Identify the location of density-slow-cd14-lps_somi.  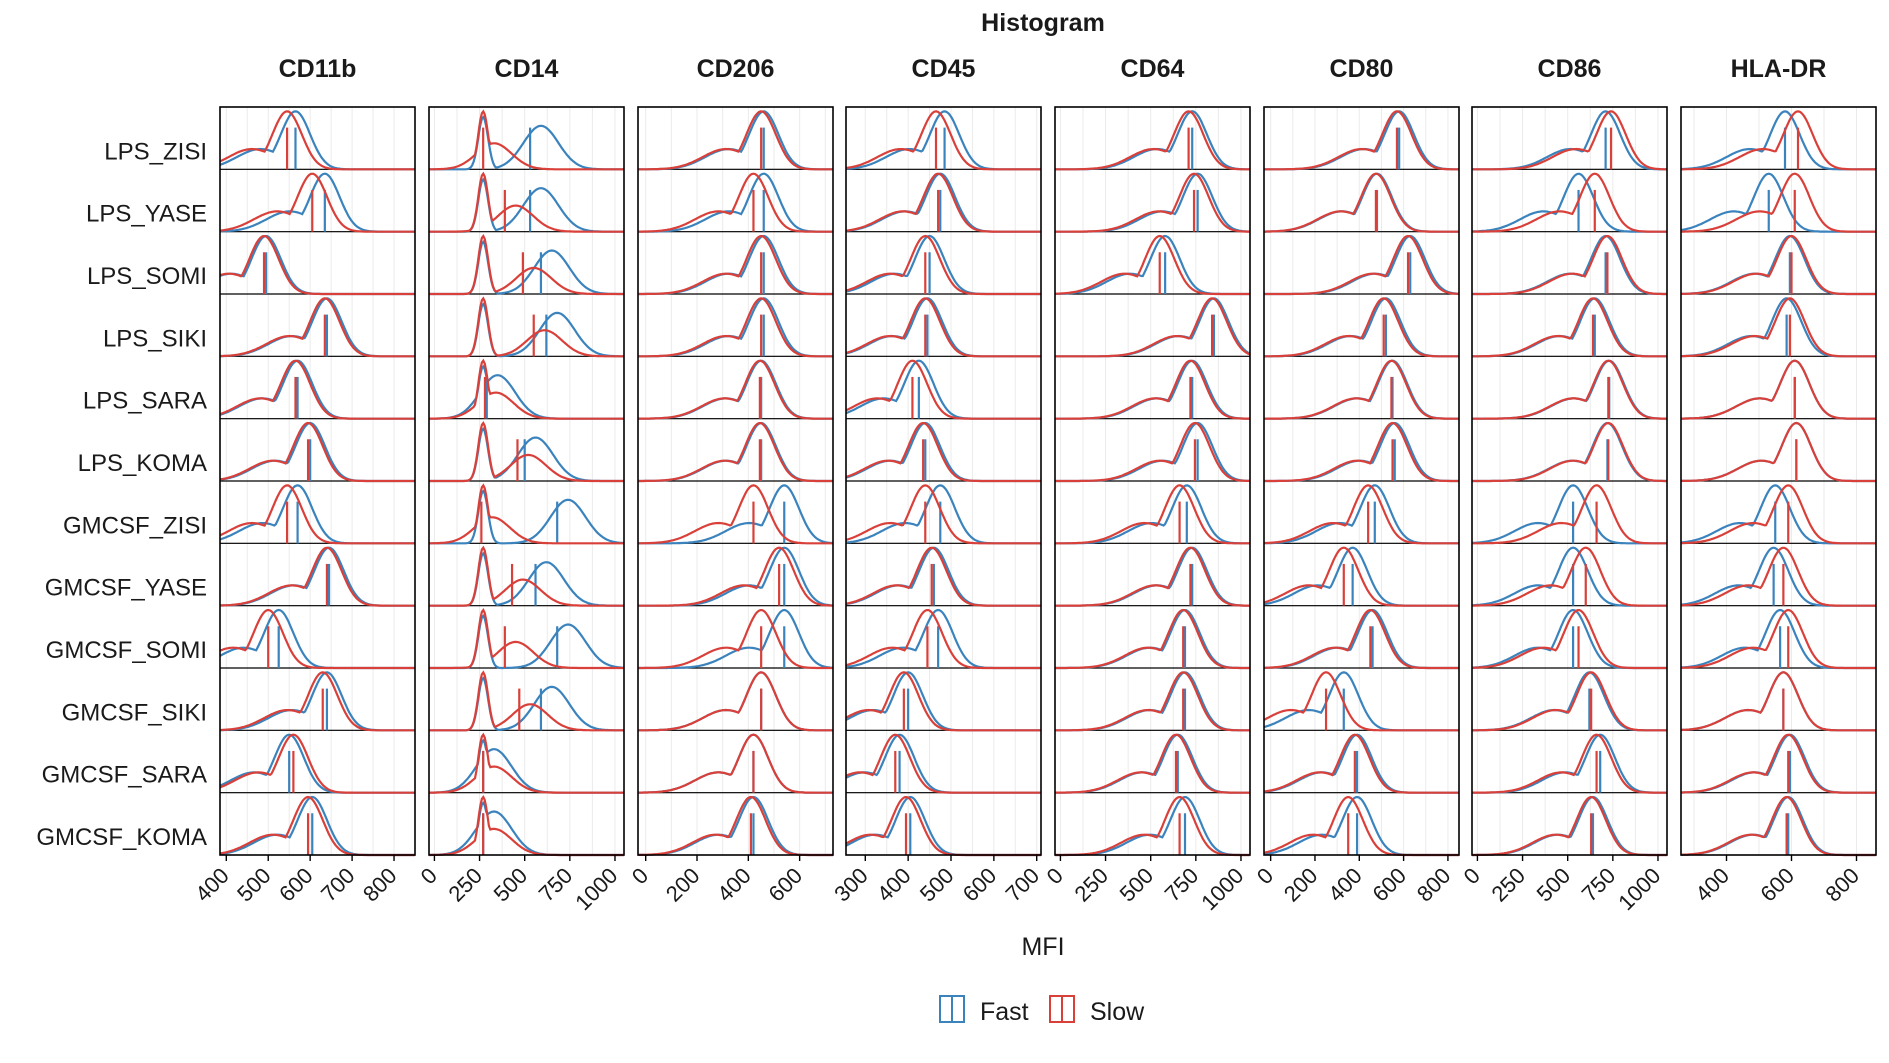
(526, 265).